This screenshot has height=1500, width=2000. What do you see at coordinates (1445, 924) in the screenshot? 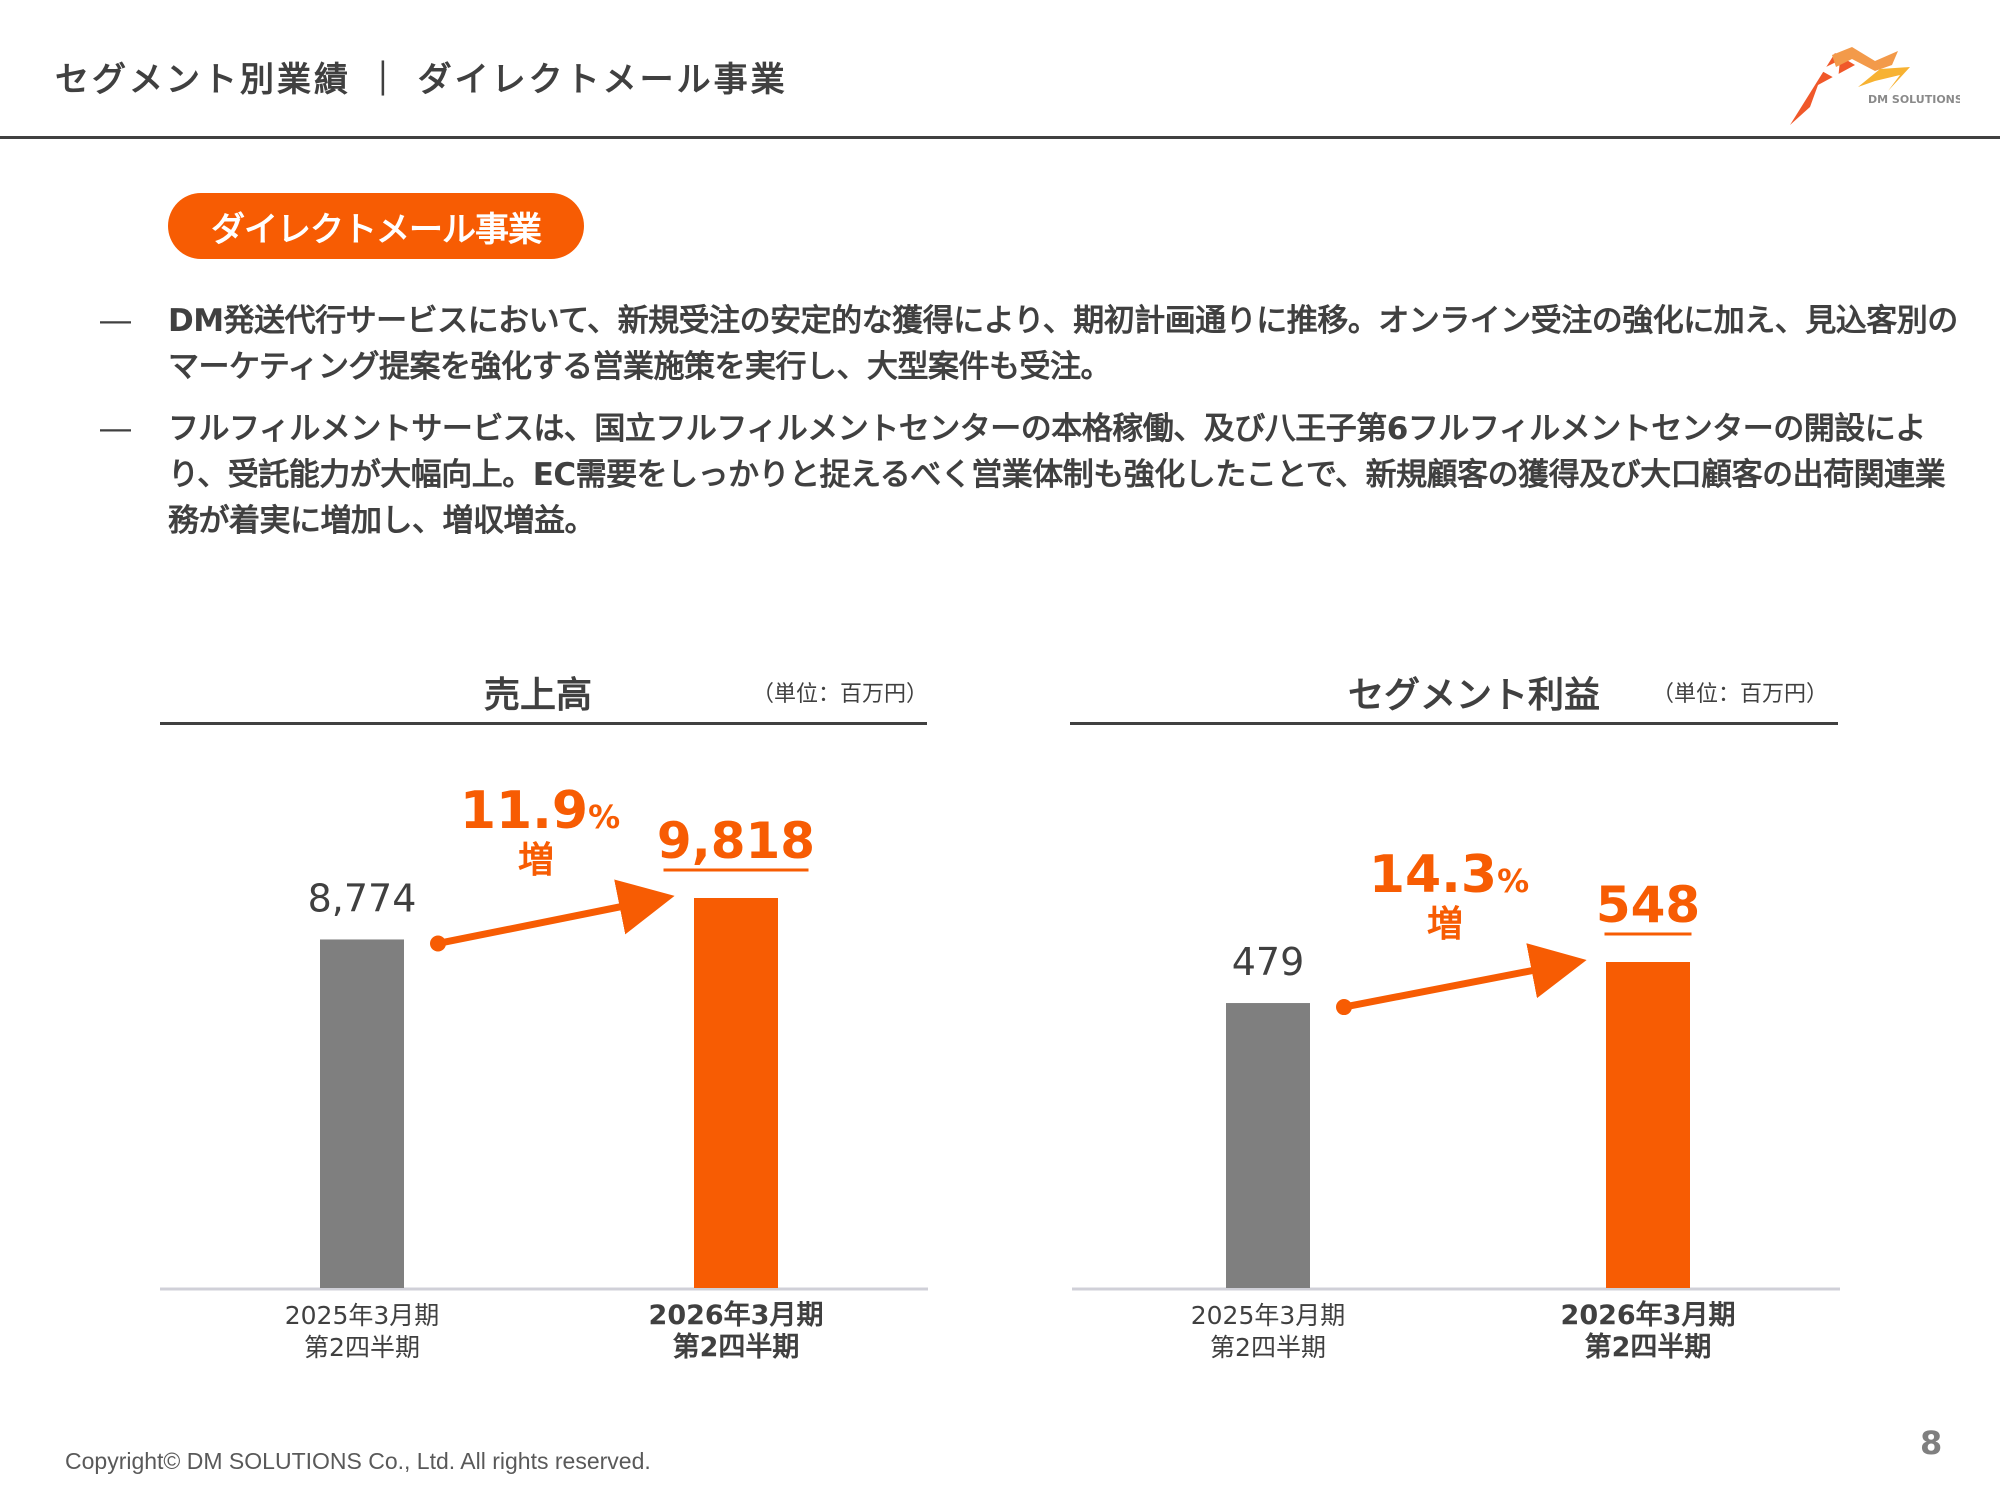
I see `growth-label-profit: 増` at bounding box center [1445, 924].